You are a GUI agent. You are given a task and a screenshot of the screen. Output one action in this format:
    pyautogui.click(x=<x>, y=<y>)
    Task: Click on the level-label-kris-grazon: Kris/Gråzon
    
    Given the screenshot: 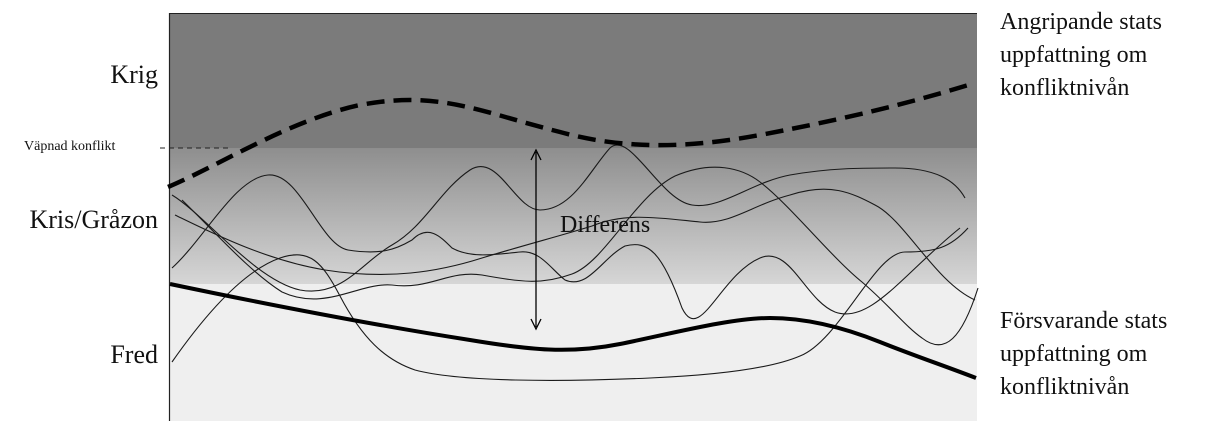 What is the action you would take?
    pyautogui.click(x=93, y=219)
    